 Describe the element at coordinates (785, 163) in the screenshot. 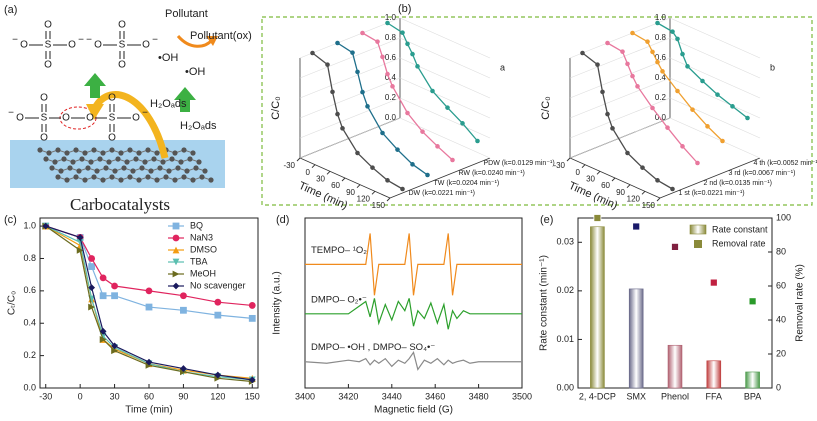

I see `legend-label: 4 th (k=0.0052 min⁻¹)` at that location.